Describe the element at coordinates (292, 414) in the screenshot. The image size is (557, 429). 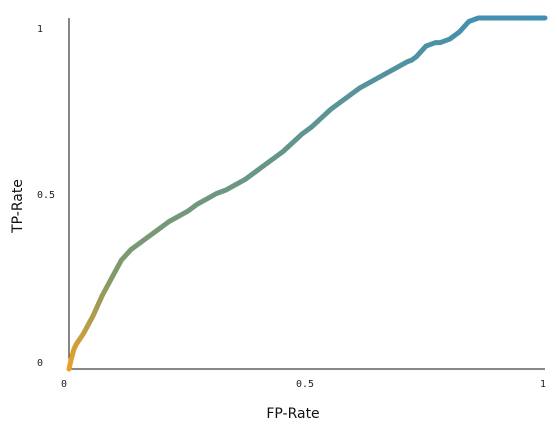
I see `x-axis-title: FP-Rate` at that location.